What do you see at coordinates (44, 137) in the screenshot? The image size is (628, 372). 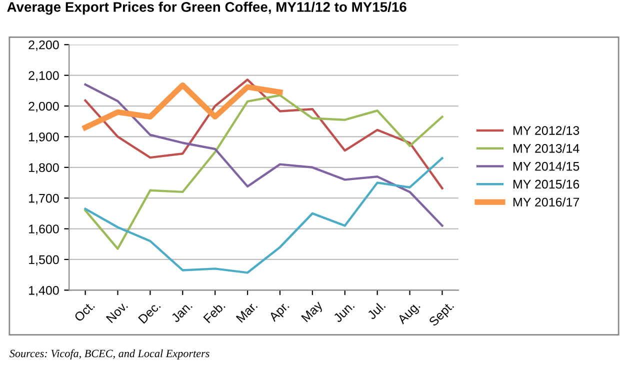 I see `y-tick-label: 1,900` at bounding box center [44, 137].